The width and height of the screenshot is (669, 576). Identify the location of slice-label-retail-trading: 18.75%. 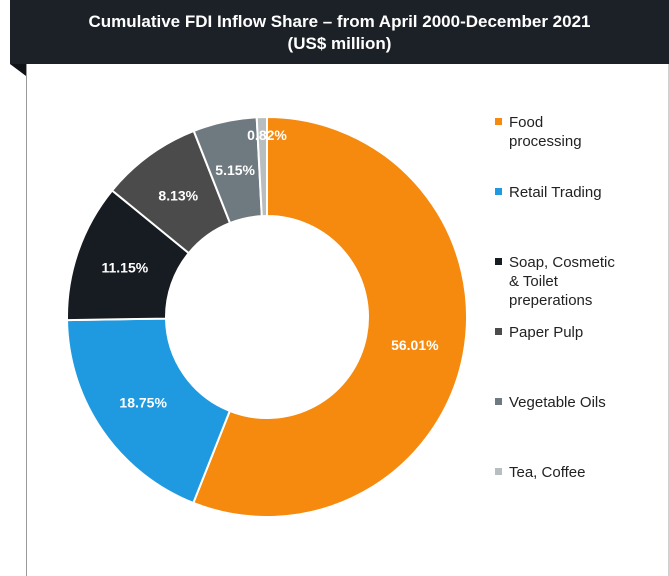
(143, 403).